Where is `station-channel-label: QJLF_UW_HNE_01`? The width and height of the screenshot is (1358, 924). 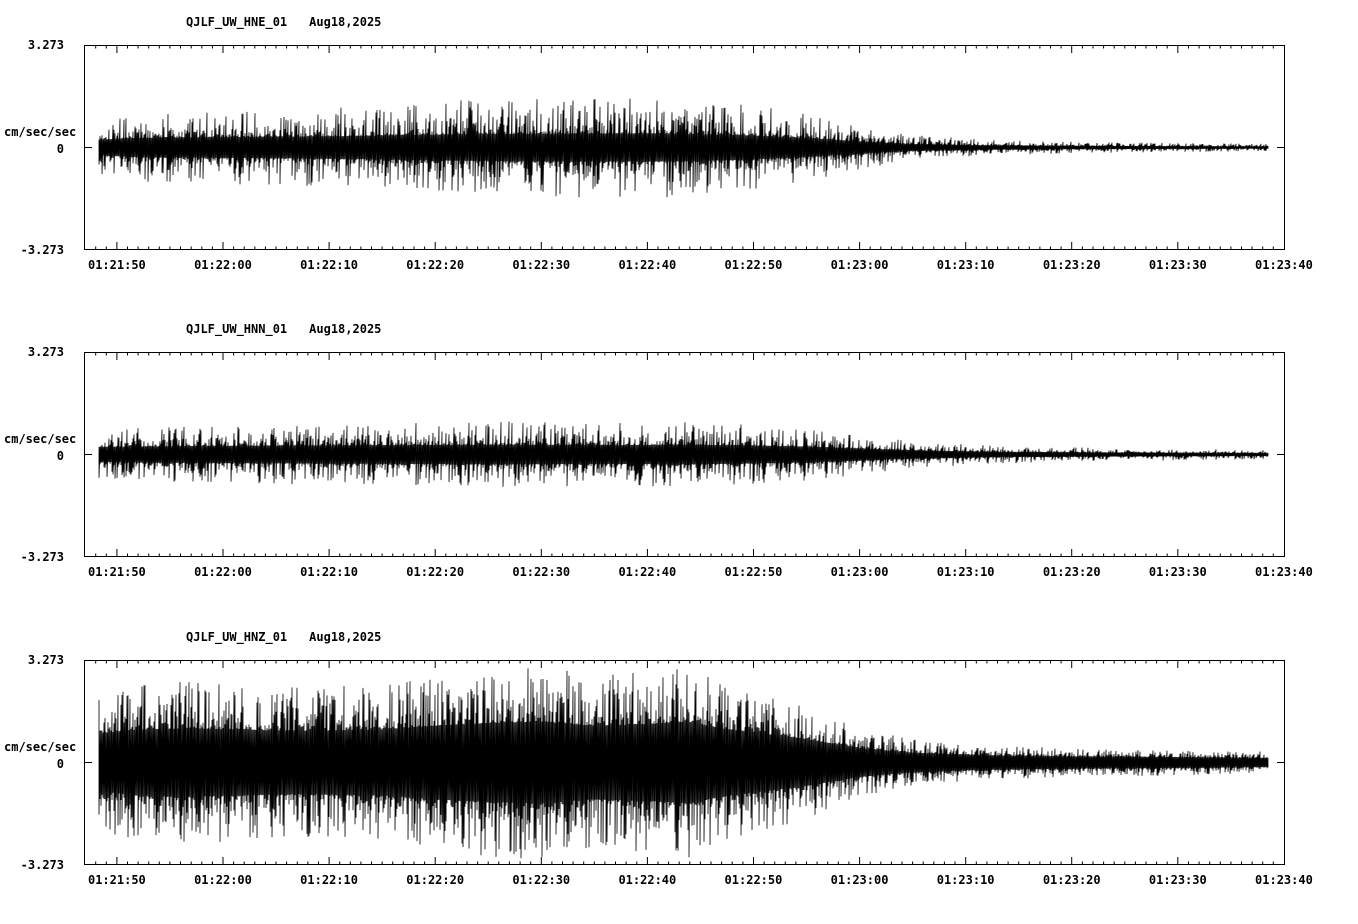
station-channel-label: QJLF_UW_HNE_01 is located at coordinates (237, 22).